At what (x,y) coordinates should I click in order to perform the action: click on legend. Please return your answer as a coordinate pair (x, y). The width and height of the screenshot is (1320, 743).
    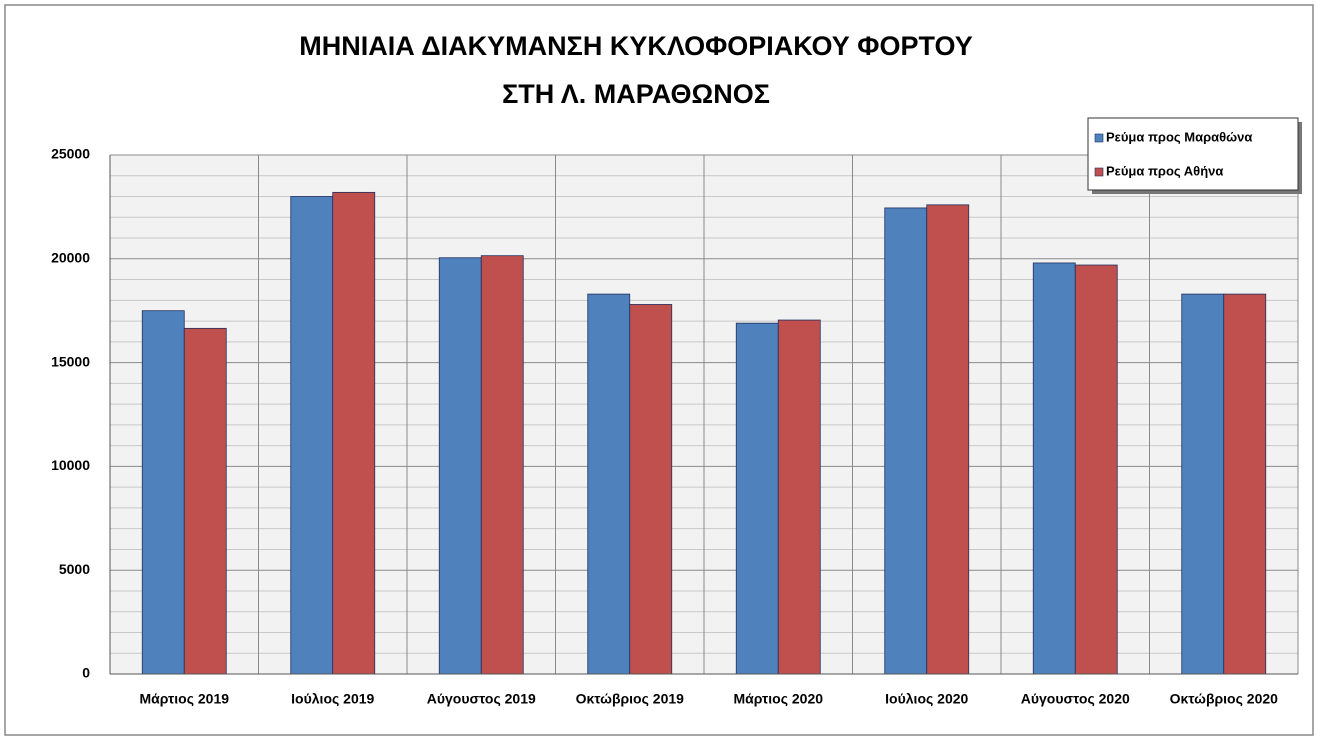
    Looking at the image, I should click on (1193, 154).